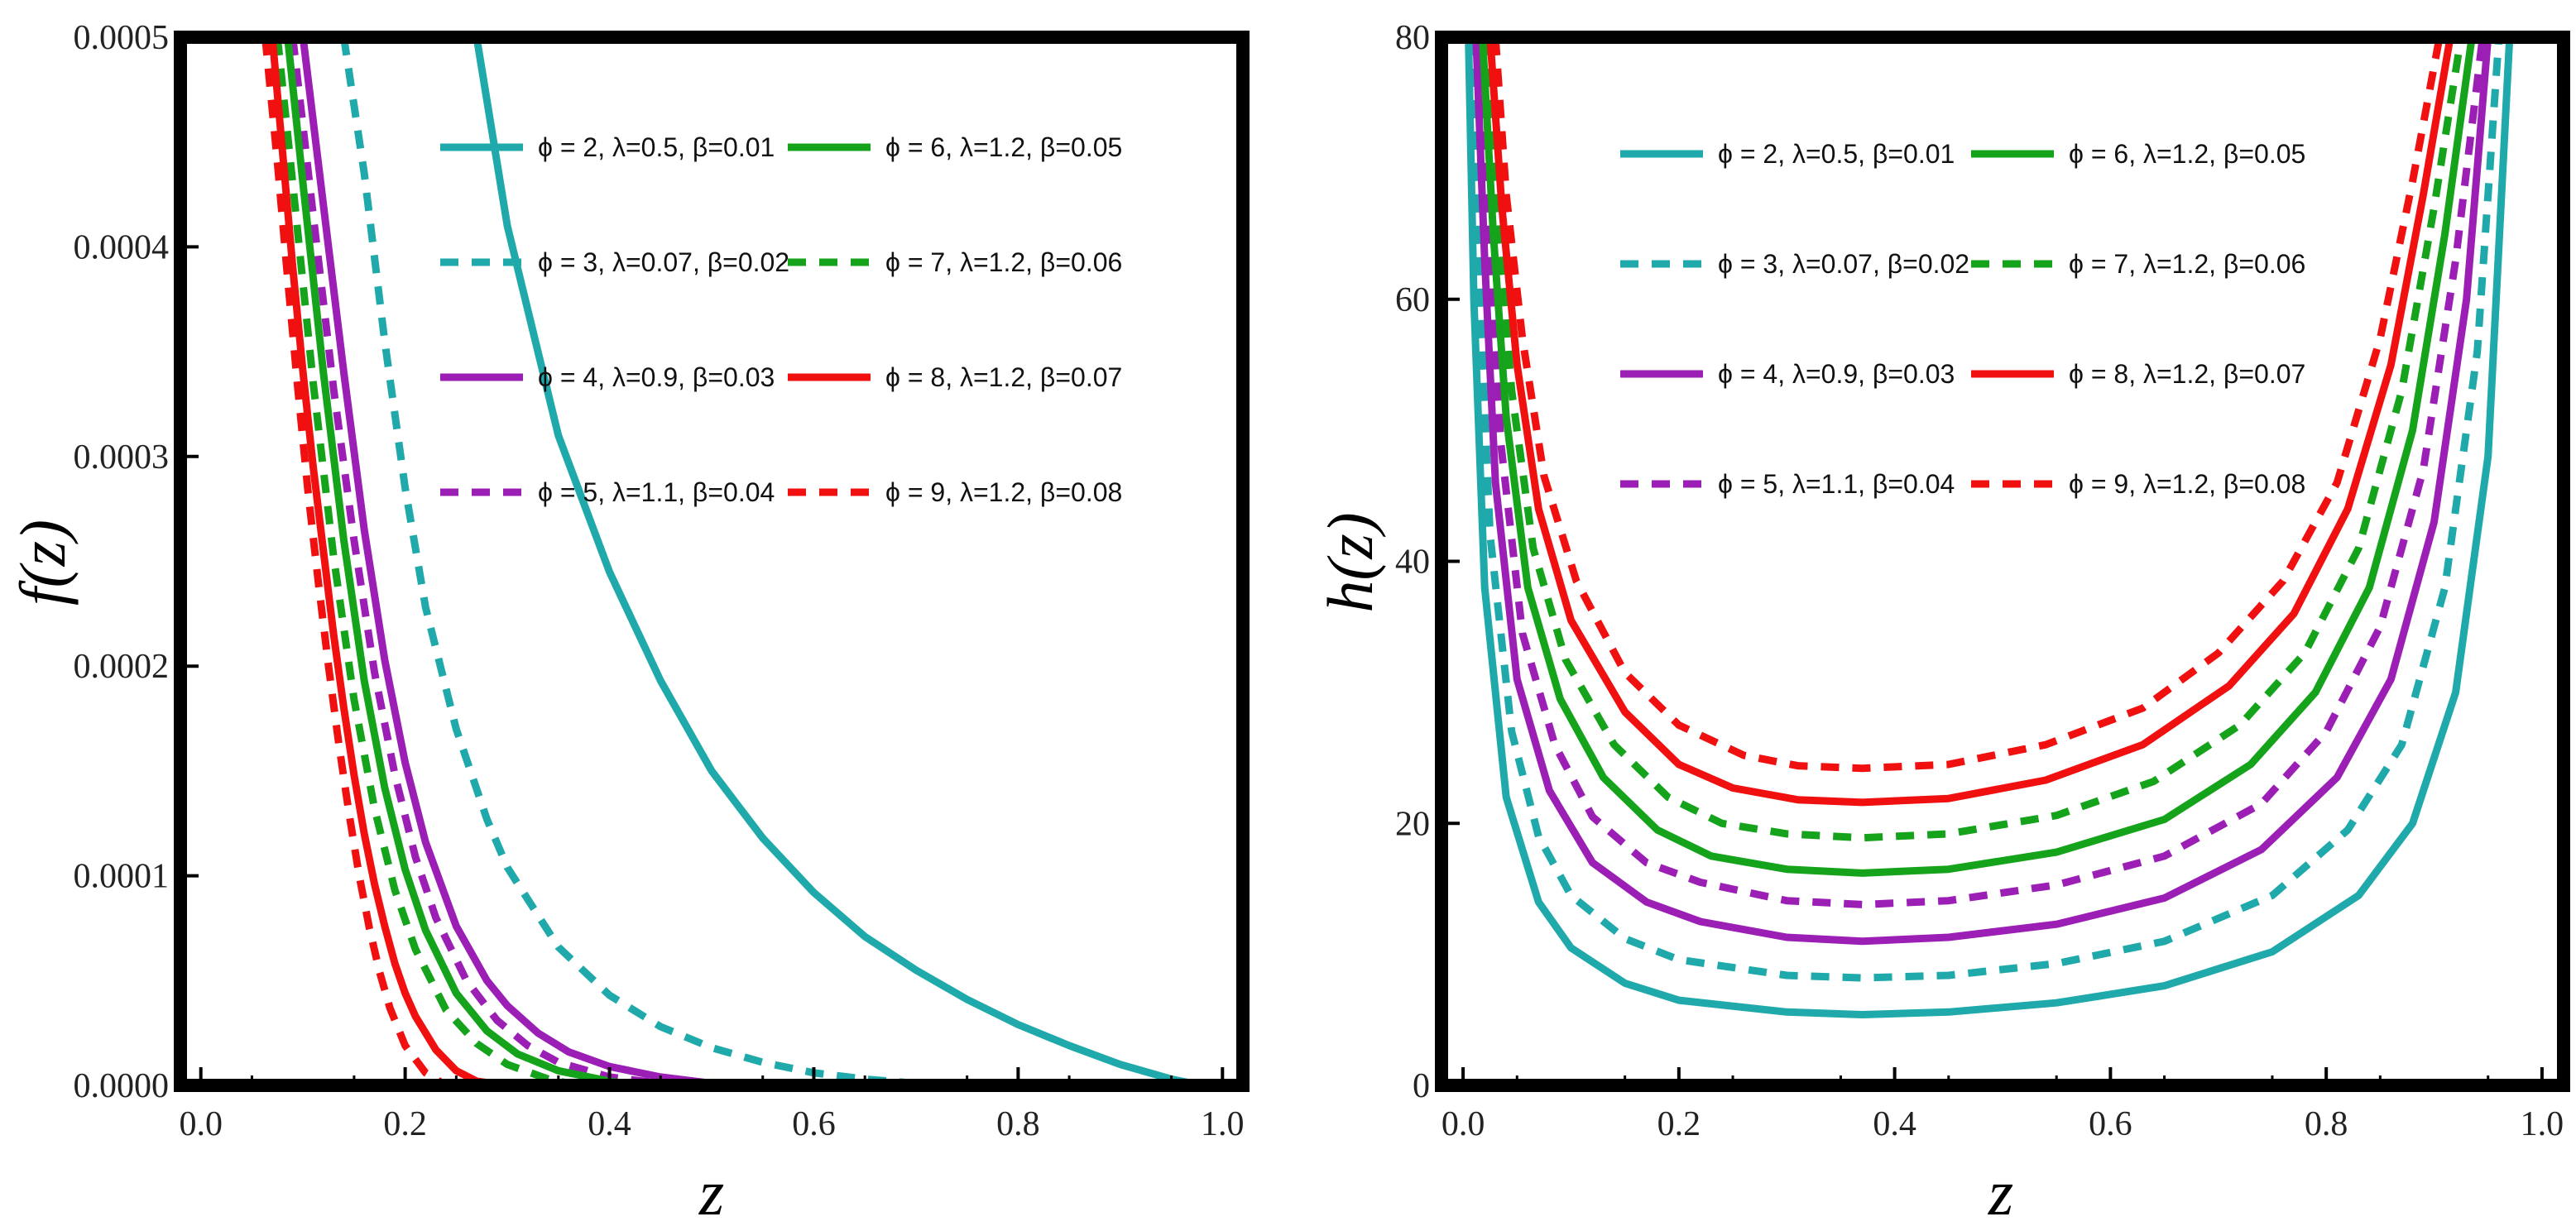 The width and height of the screenshot is (2576, 1231). Describe the element at coordinates (122, 457) in the screenshot. I see `y-tick-label: 0.0003` at that location.